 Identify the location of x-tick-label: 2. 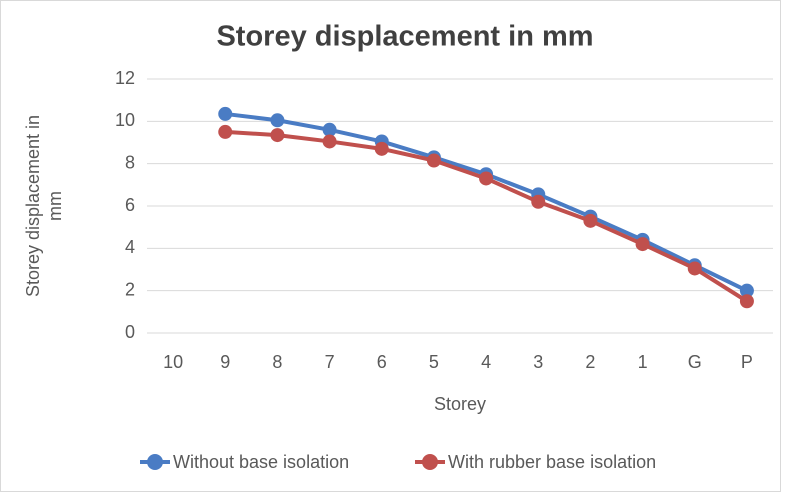
(590, 362).